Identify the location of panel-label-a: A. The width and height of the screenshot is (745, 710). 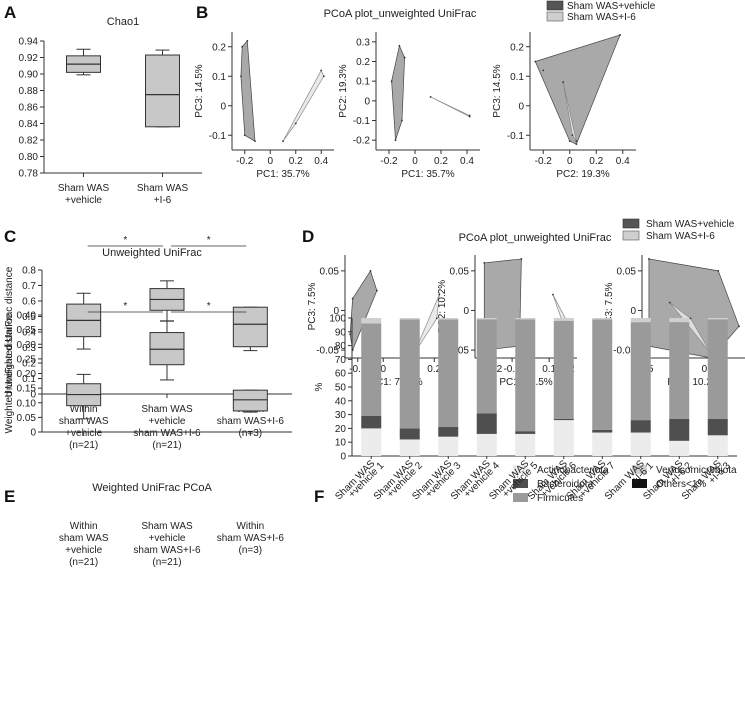
(10, 12).